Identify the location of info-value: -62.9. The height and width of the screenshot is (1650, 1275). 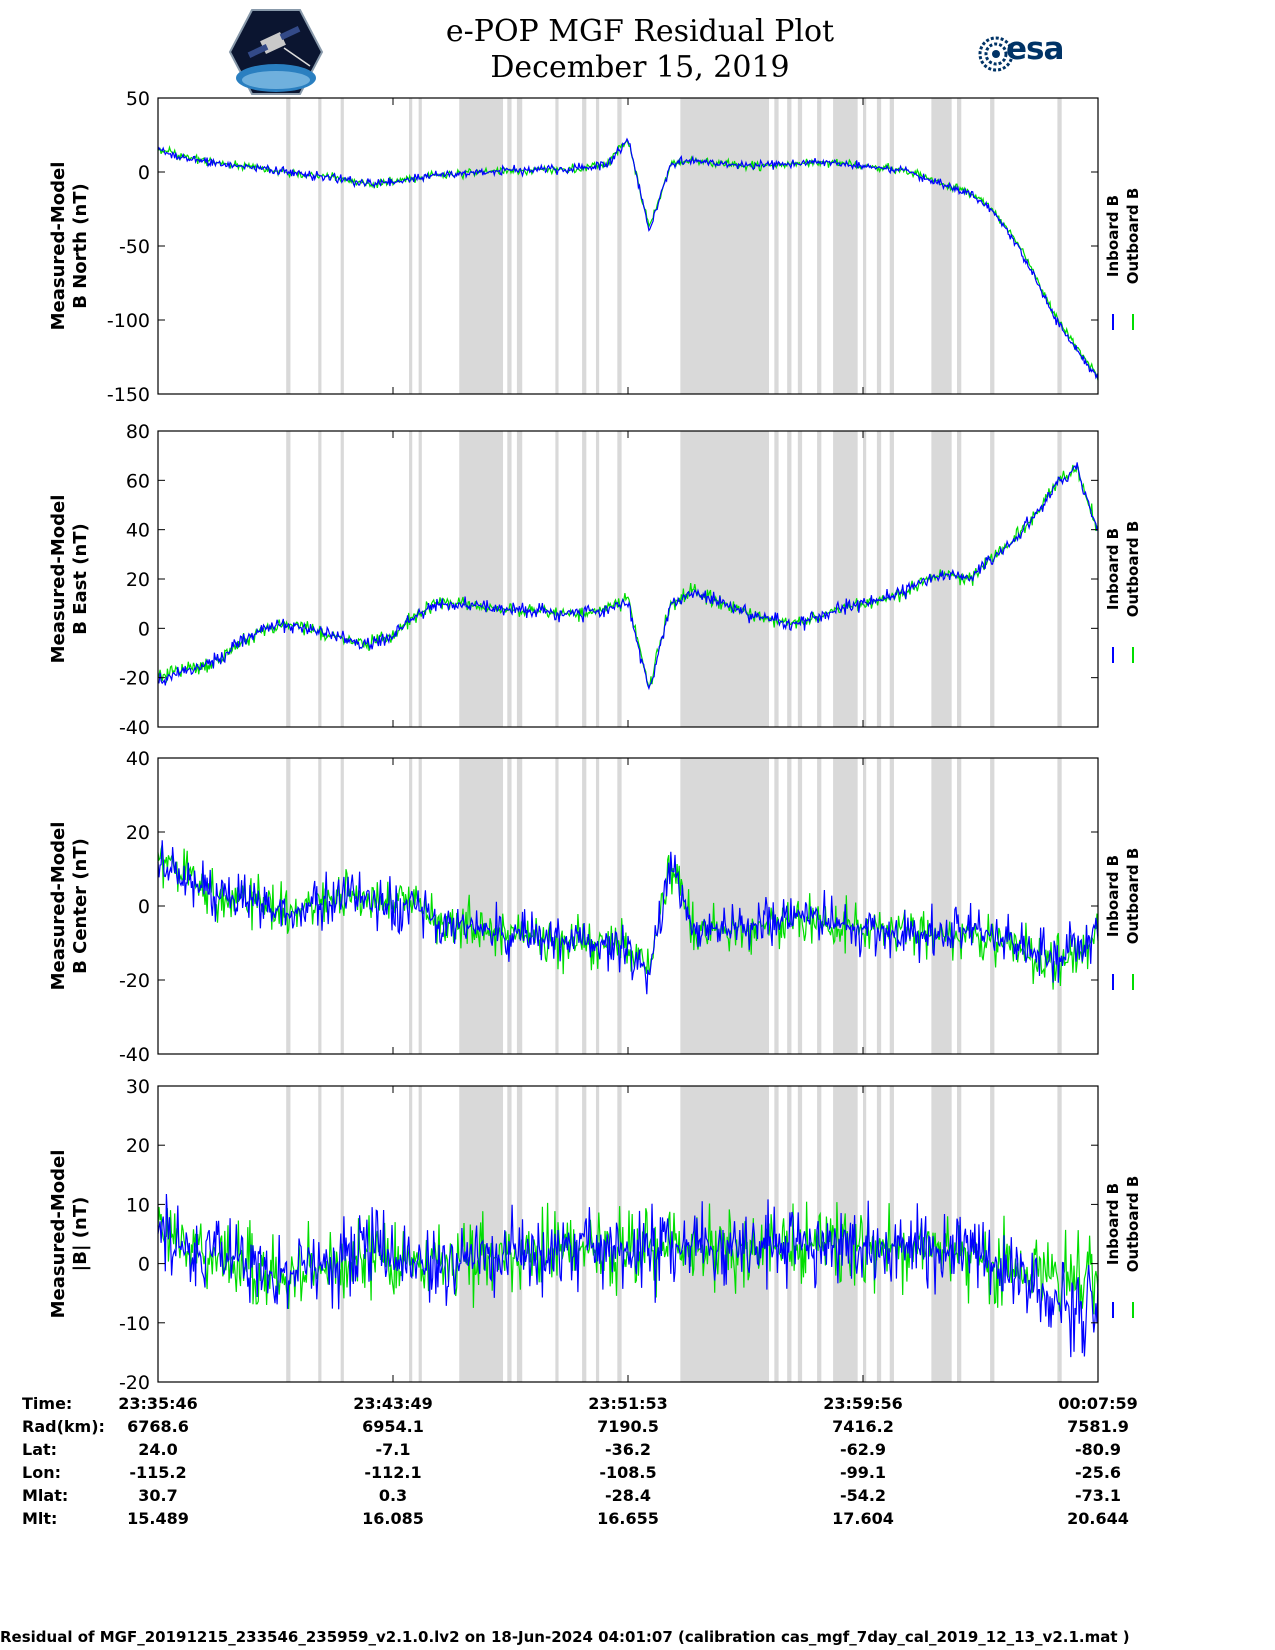
(863, 1449).